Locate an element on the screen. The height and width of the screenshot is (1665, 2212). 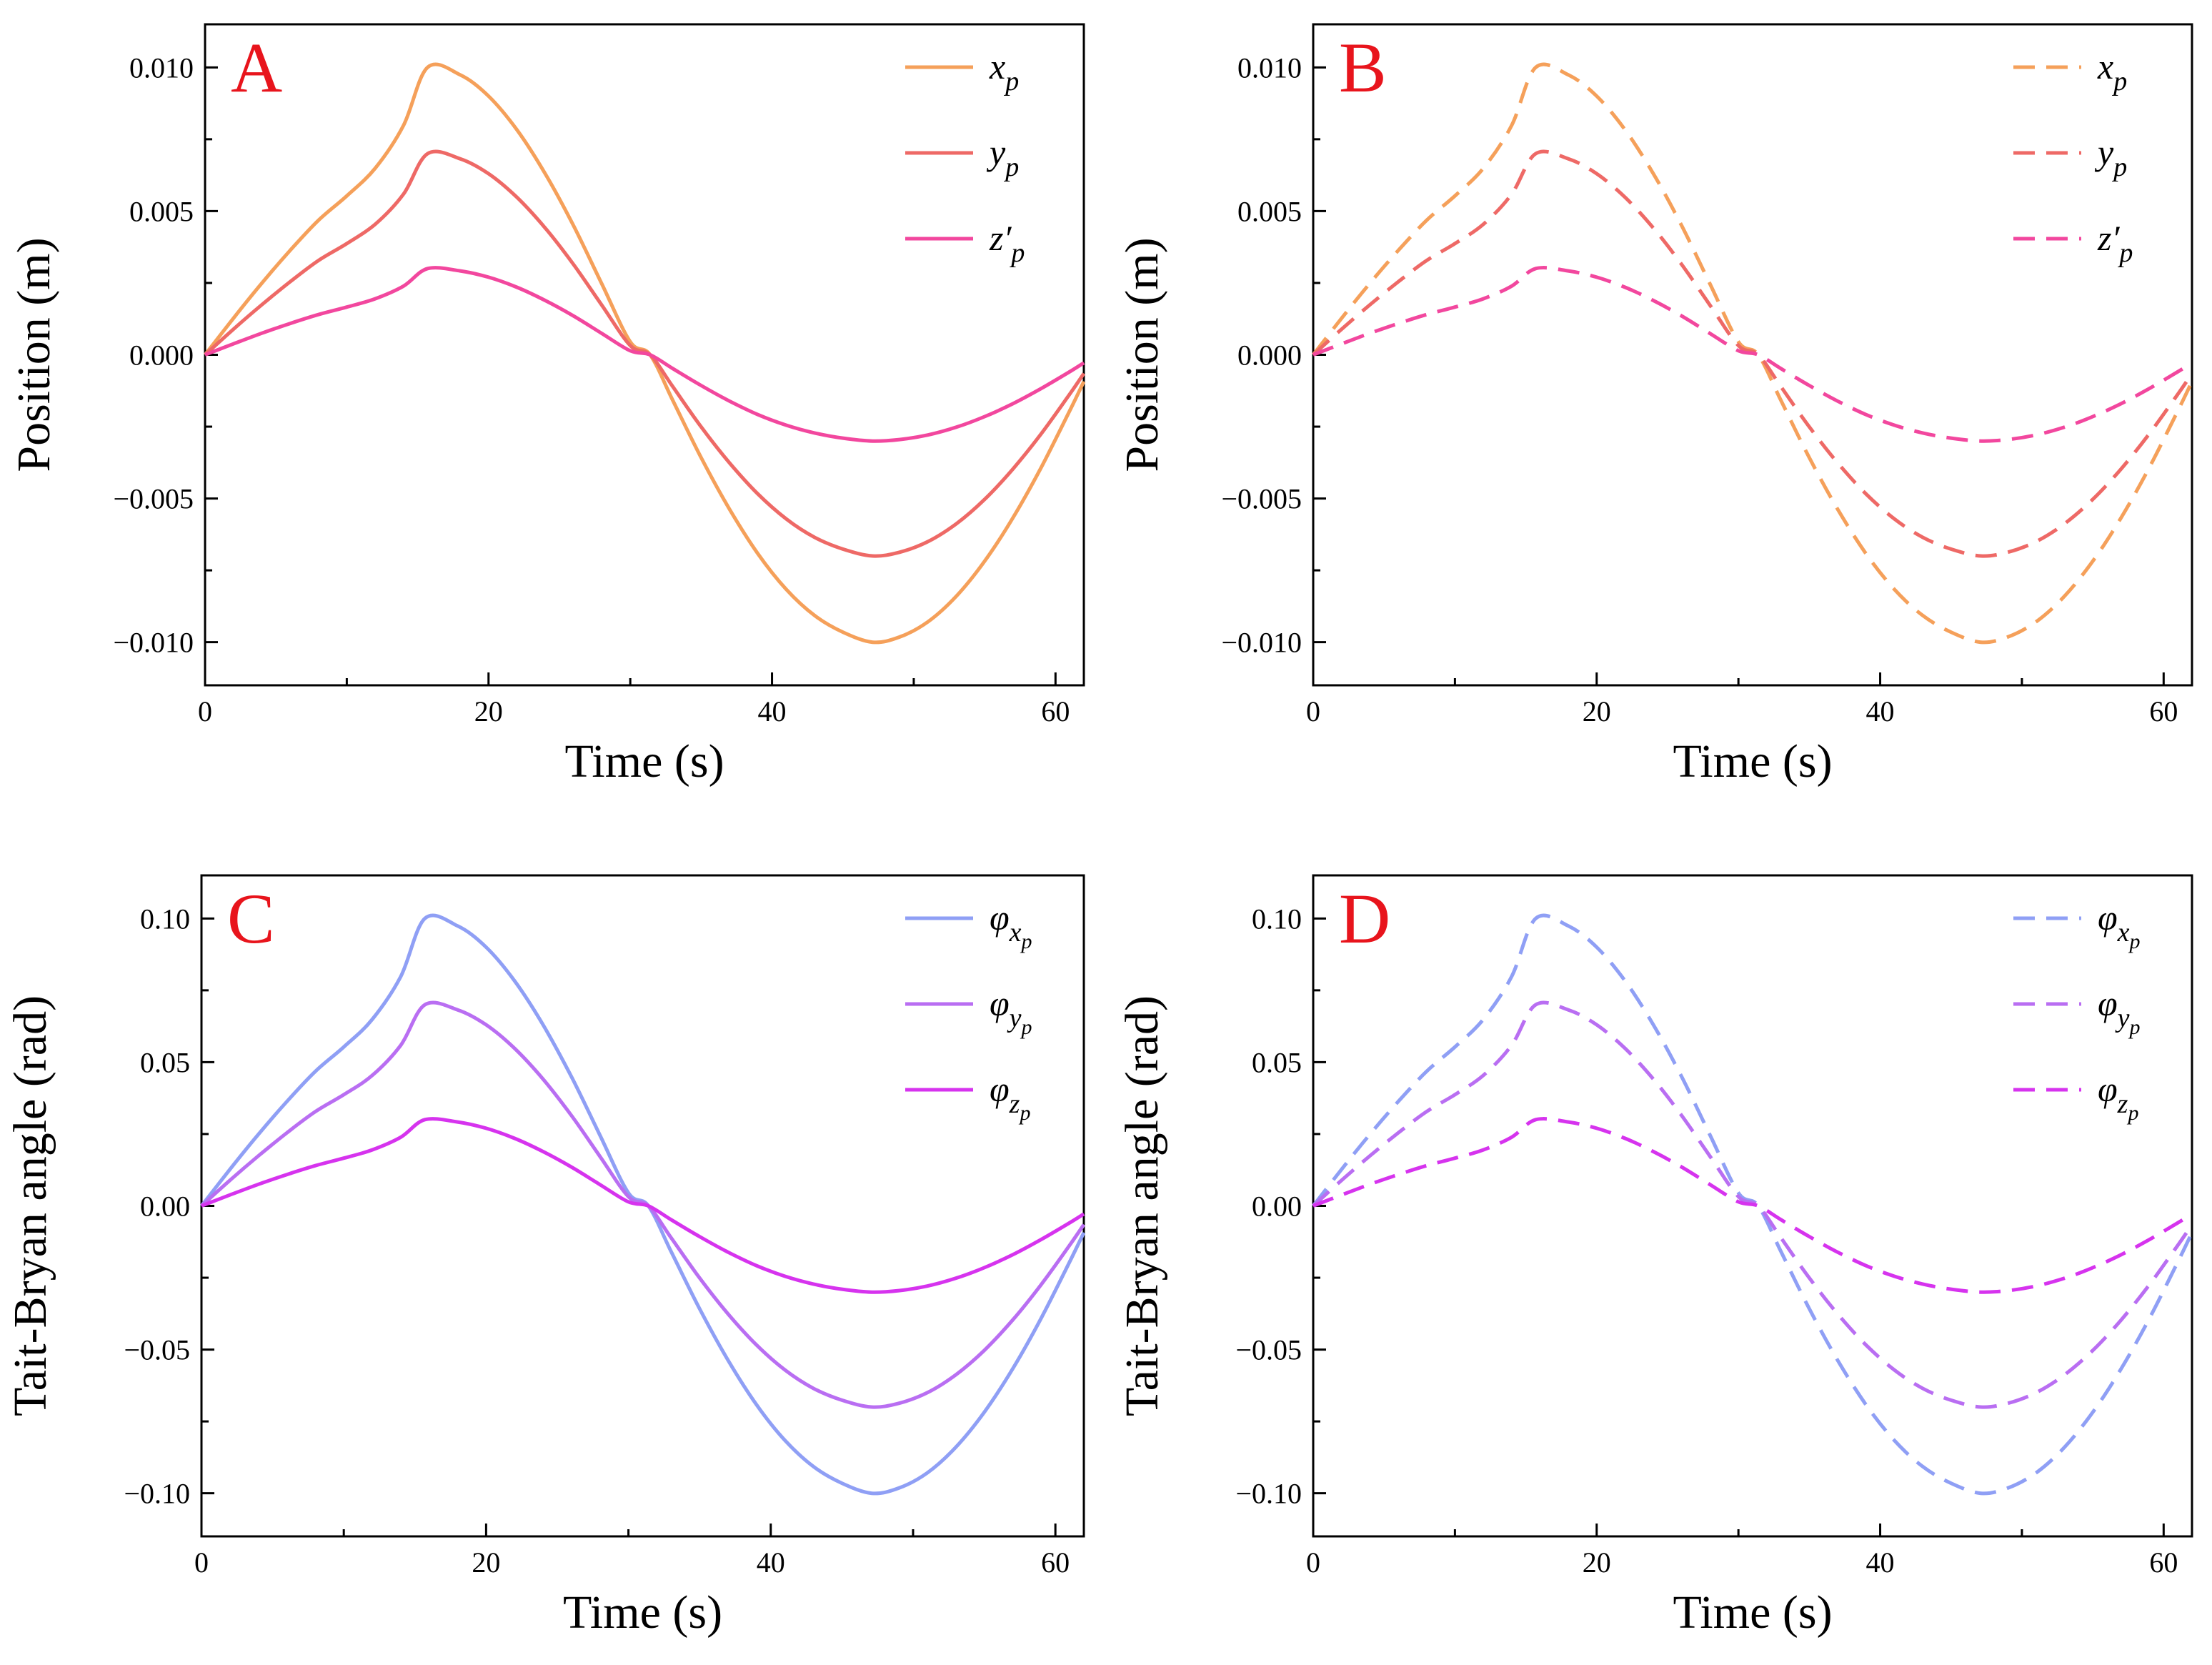
series-line-phi-yp is located at coordinates (1753, 1204).